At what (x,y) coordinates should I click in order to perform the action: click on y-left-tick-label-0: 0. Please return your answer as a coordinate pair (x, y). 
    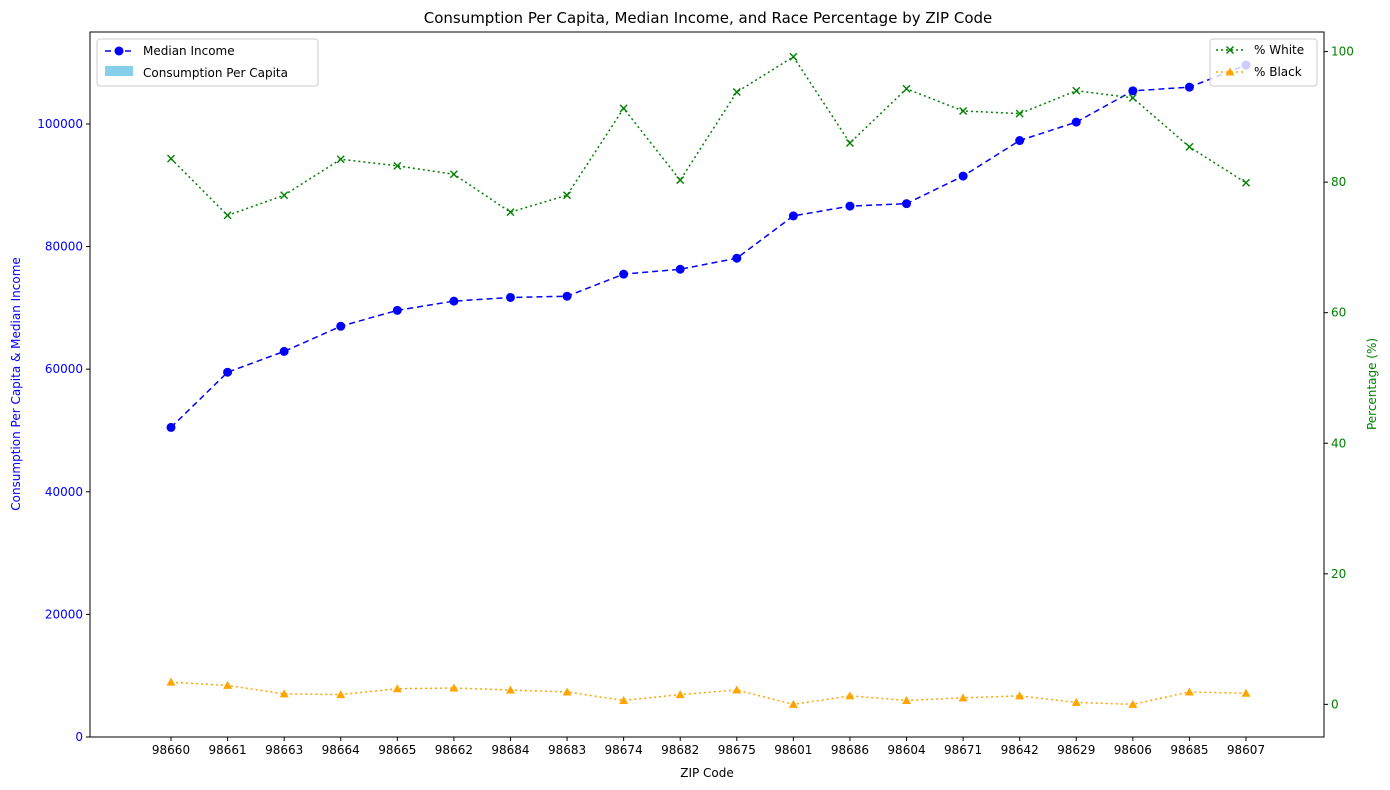
    Looking at the image, I should click on (79, 737).